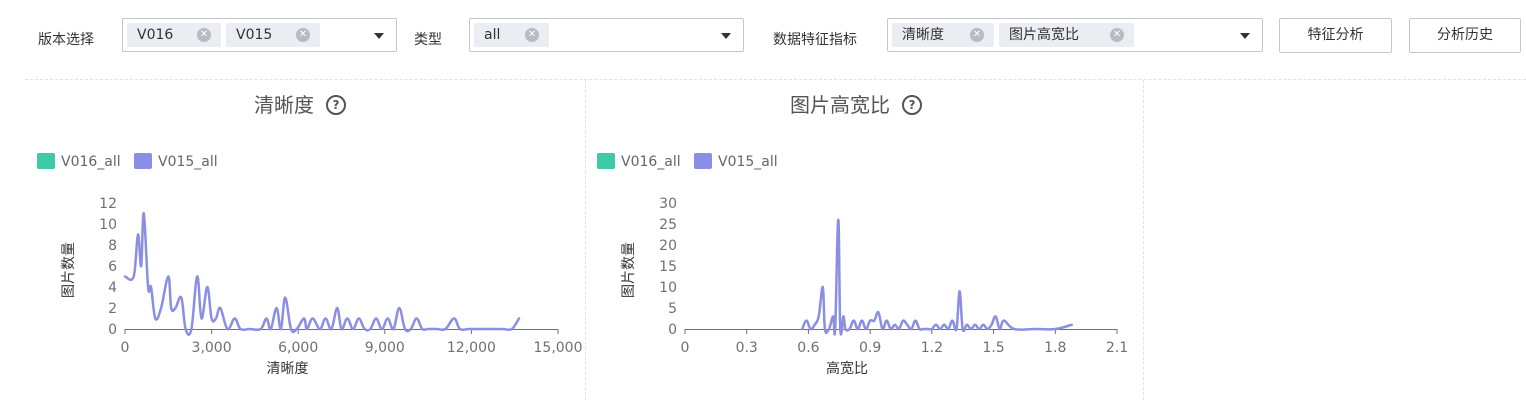 The image size is (1526, 400). I want to click on chart-title-text: 清晰度, so click(284, 105).